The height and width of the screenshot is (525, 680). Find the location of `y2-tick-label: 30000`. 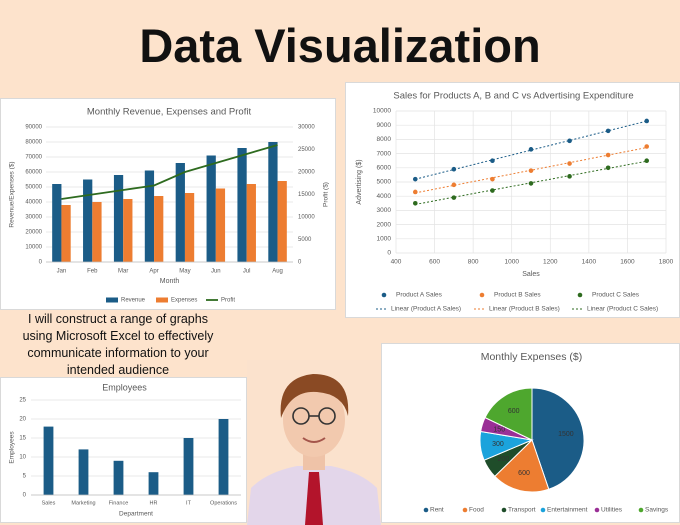

y2-tick-label: 30000 is located at coordinates (306, 128).